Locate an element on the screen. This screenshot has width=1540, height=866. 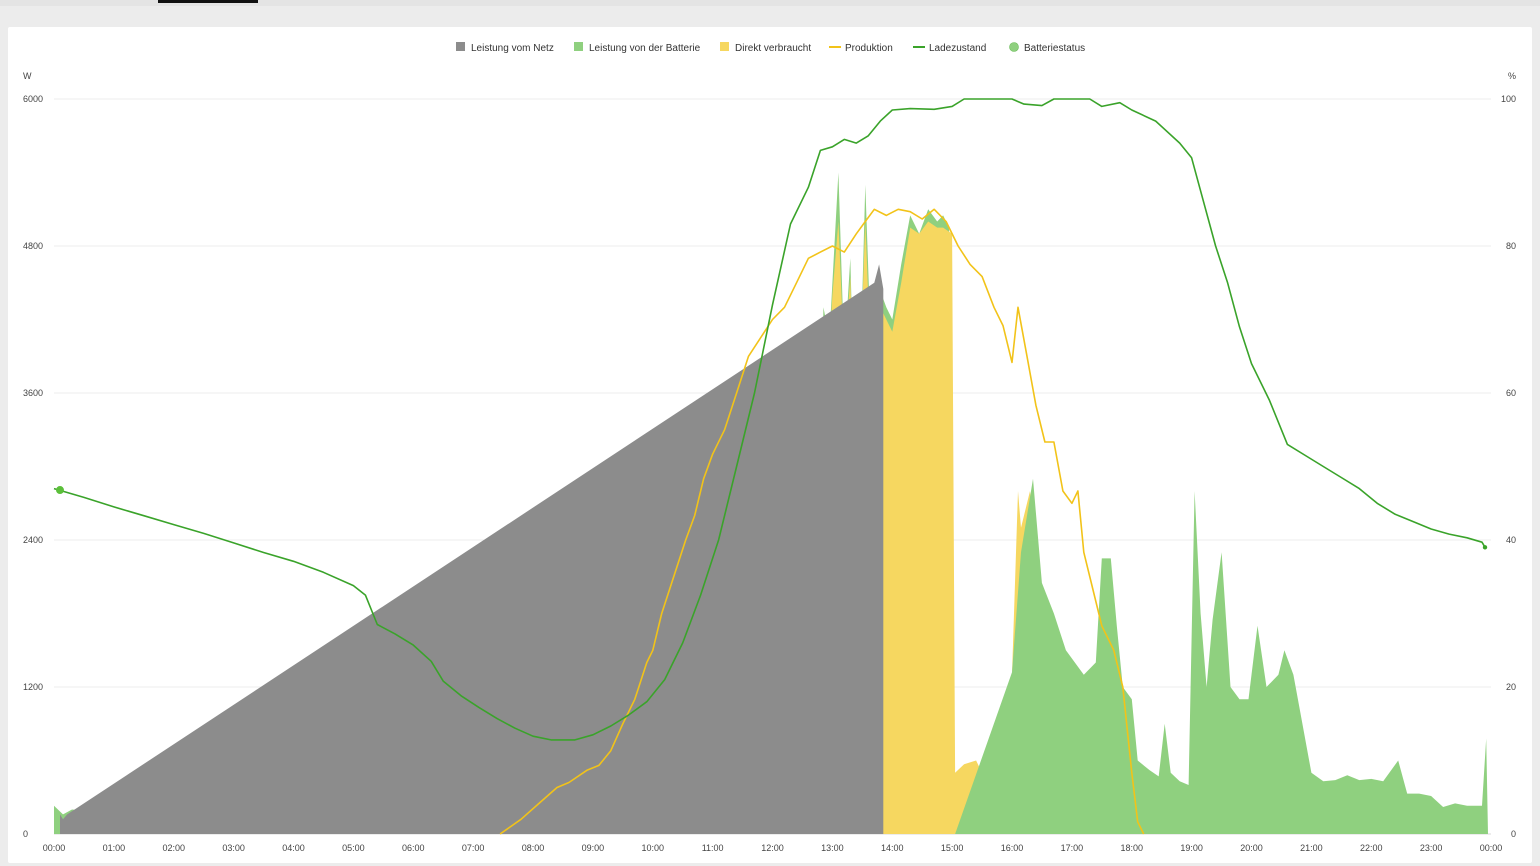
y-left-tick-label: 3600 is located at coordinates (33, 393).